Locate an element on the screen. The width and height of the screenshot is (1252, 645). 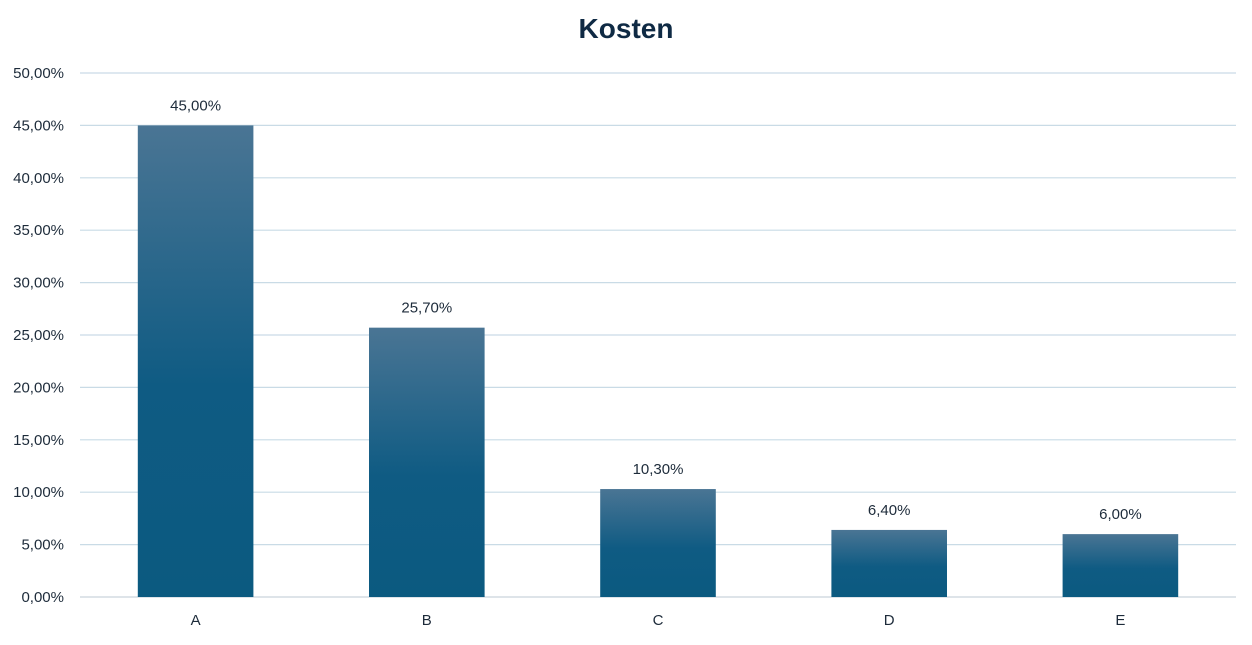
y-tick-label: 25,00% is located at coordinates (38, 335).